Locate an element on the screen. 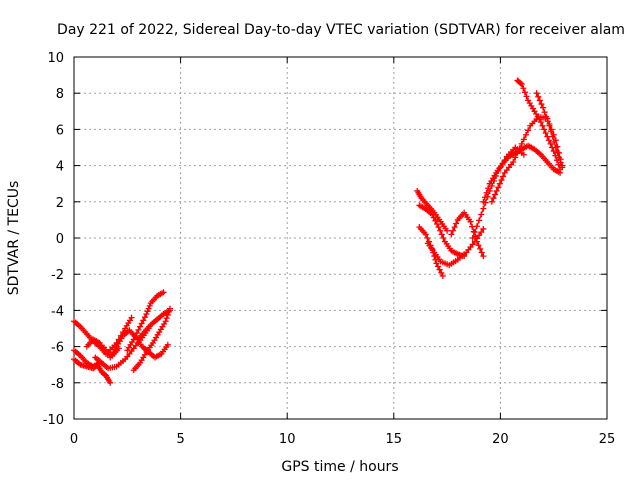  y-tick-label: 10 is located at coordinates (55, 58).